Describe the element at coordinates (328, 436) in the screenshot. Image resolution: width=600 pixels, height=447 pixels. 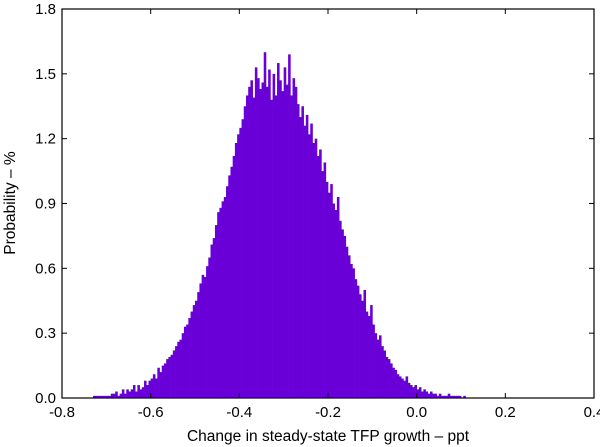
I see `x-axis-label: Change in steady-state TFP growth – ppt` at that location.